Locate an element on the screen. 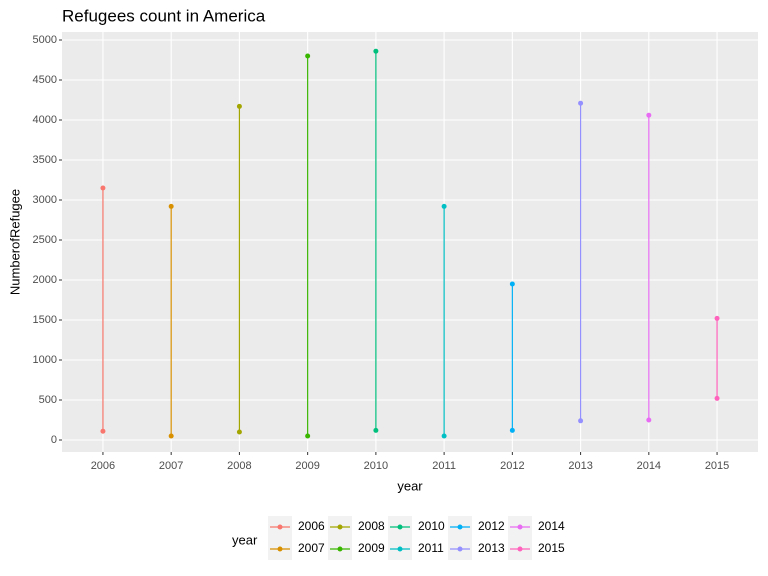 This screenshot has width=768, height=576. y-axis-label: NumberofRefugee is located at coordinates (14, 242).